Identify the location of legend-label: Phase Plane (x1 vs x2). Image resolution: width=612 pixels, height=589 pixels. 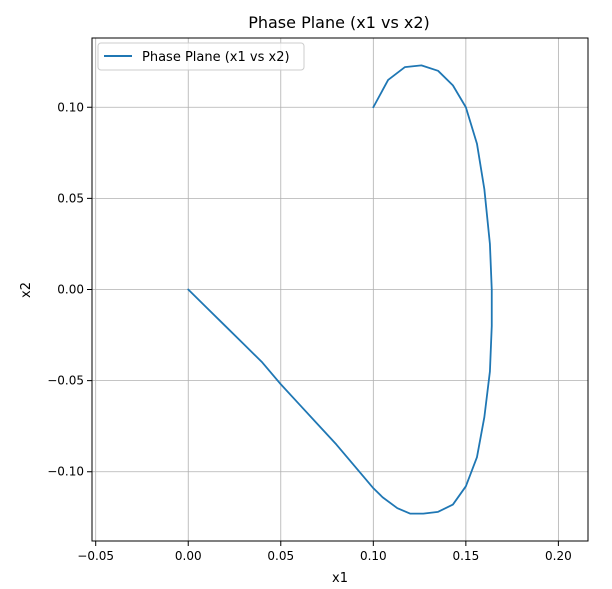
(216, 57).